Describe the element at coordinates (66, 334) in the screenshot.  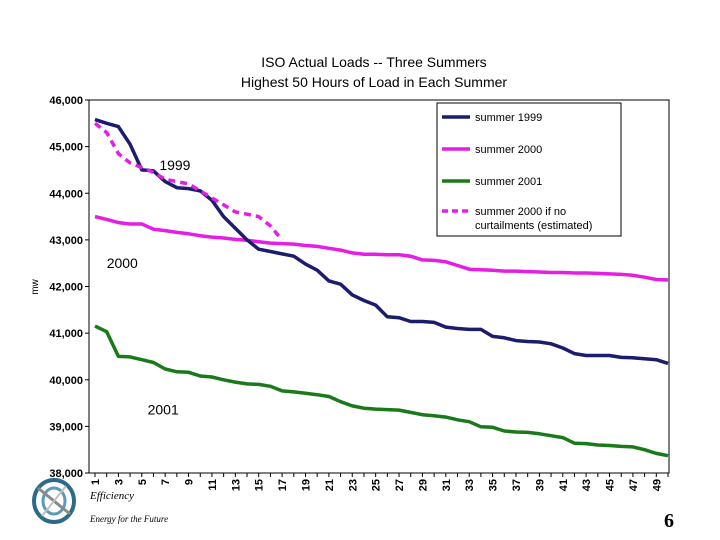
I see `y-tick-label: 41,000` at that location.